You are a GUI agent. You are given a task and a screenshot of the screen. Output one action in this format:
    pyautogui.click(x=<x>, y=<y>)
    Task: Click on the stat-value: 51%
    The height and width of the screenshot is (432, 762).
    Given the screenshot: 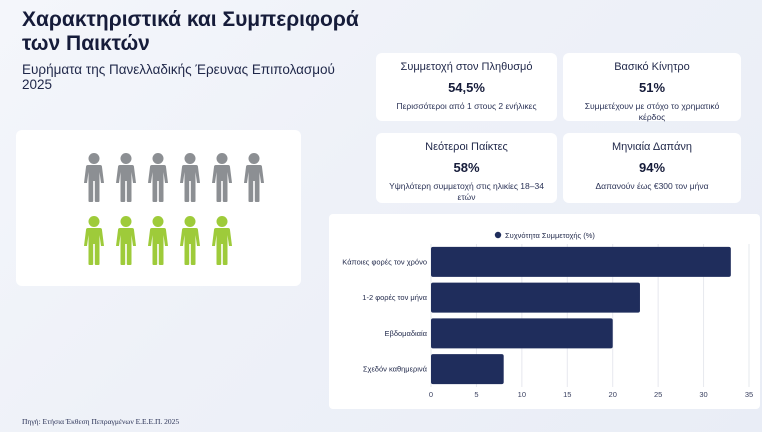 What is the action you would take?
    pyautogui.click(x=652, y=87)
    